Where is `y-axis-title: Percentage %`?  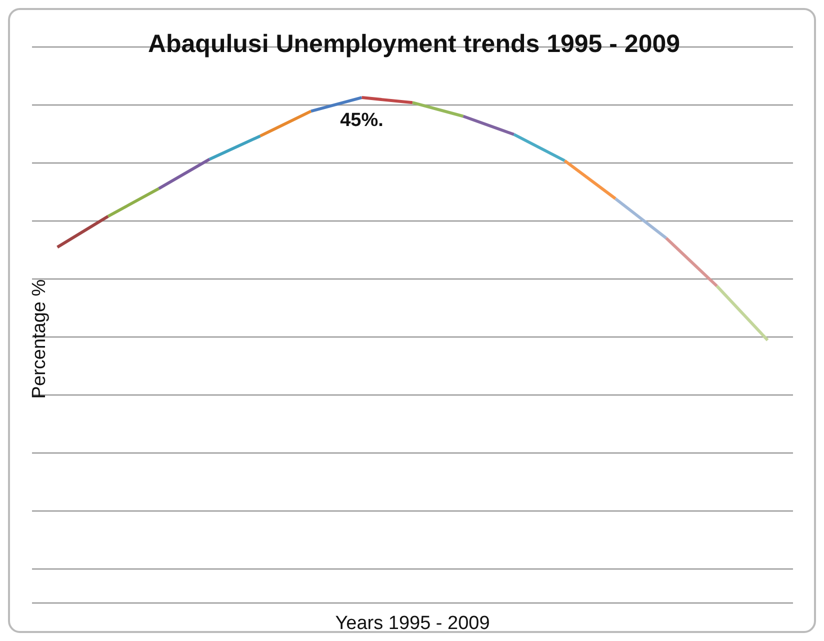 y-axis-title: Percentage % is located at coordinates (40, 339).